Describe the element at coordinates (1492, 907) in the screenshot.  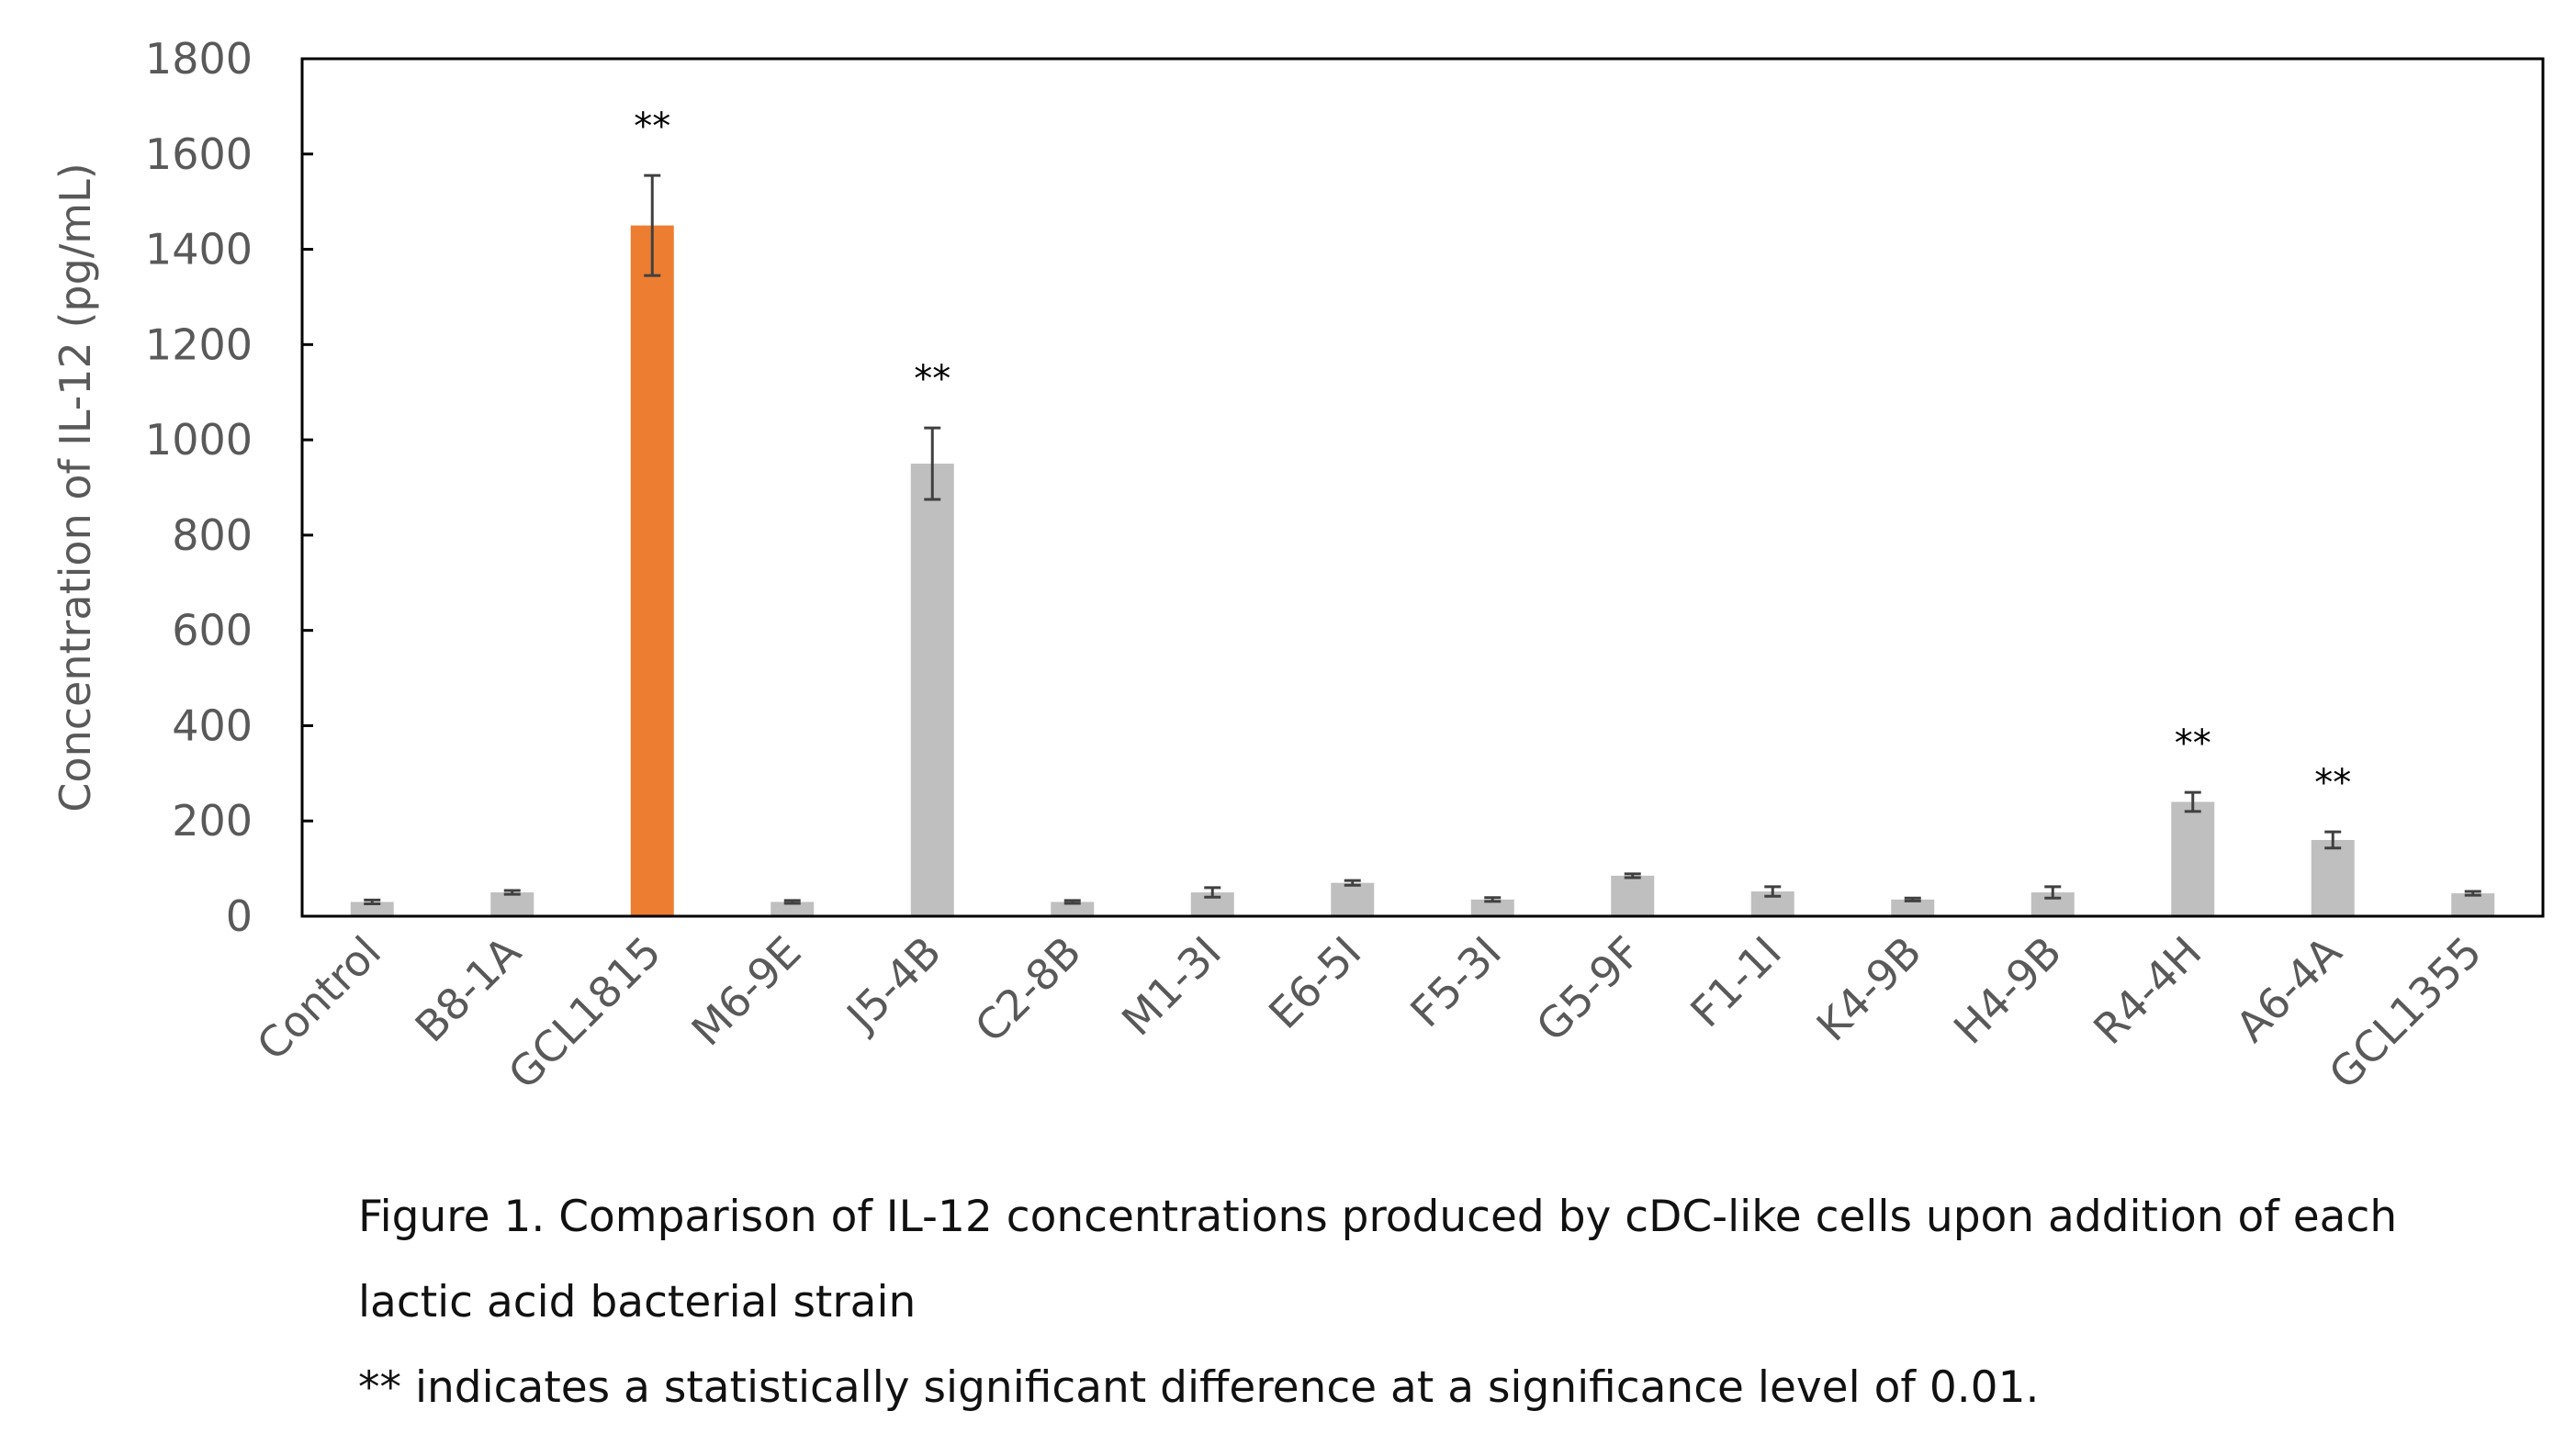
I see `bar-F5-3I` at that location.